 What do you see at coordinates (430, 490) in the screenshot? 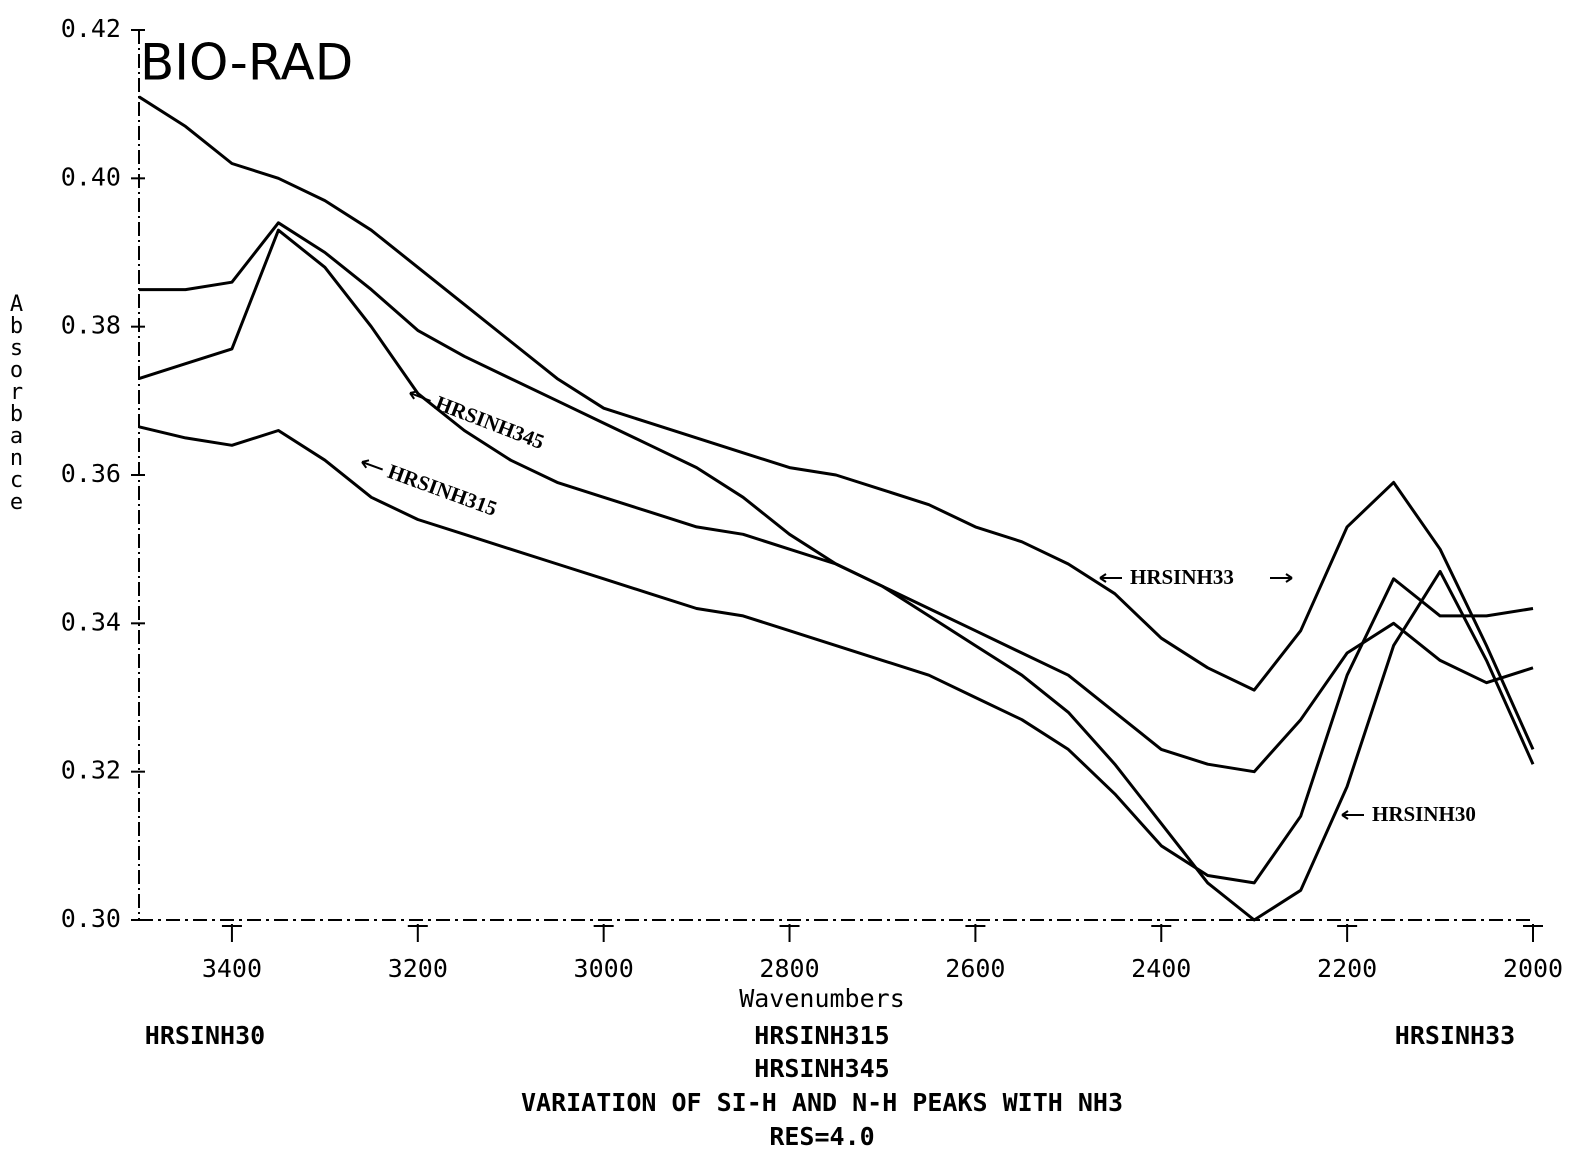
I see `annotation: HRSINH315` at bounding box center [430, 490].